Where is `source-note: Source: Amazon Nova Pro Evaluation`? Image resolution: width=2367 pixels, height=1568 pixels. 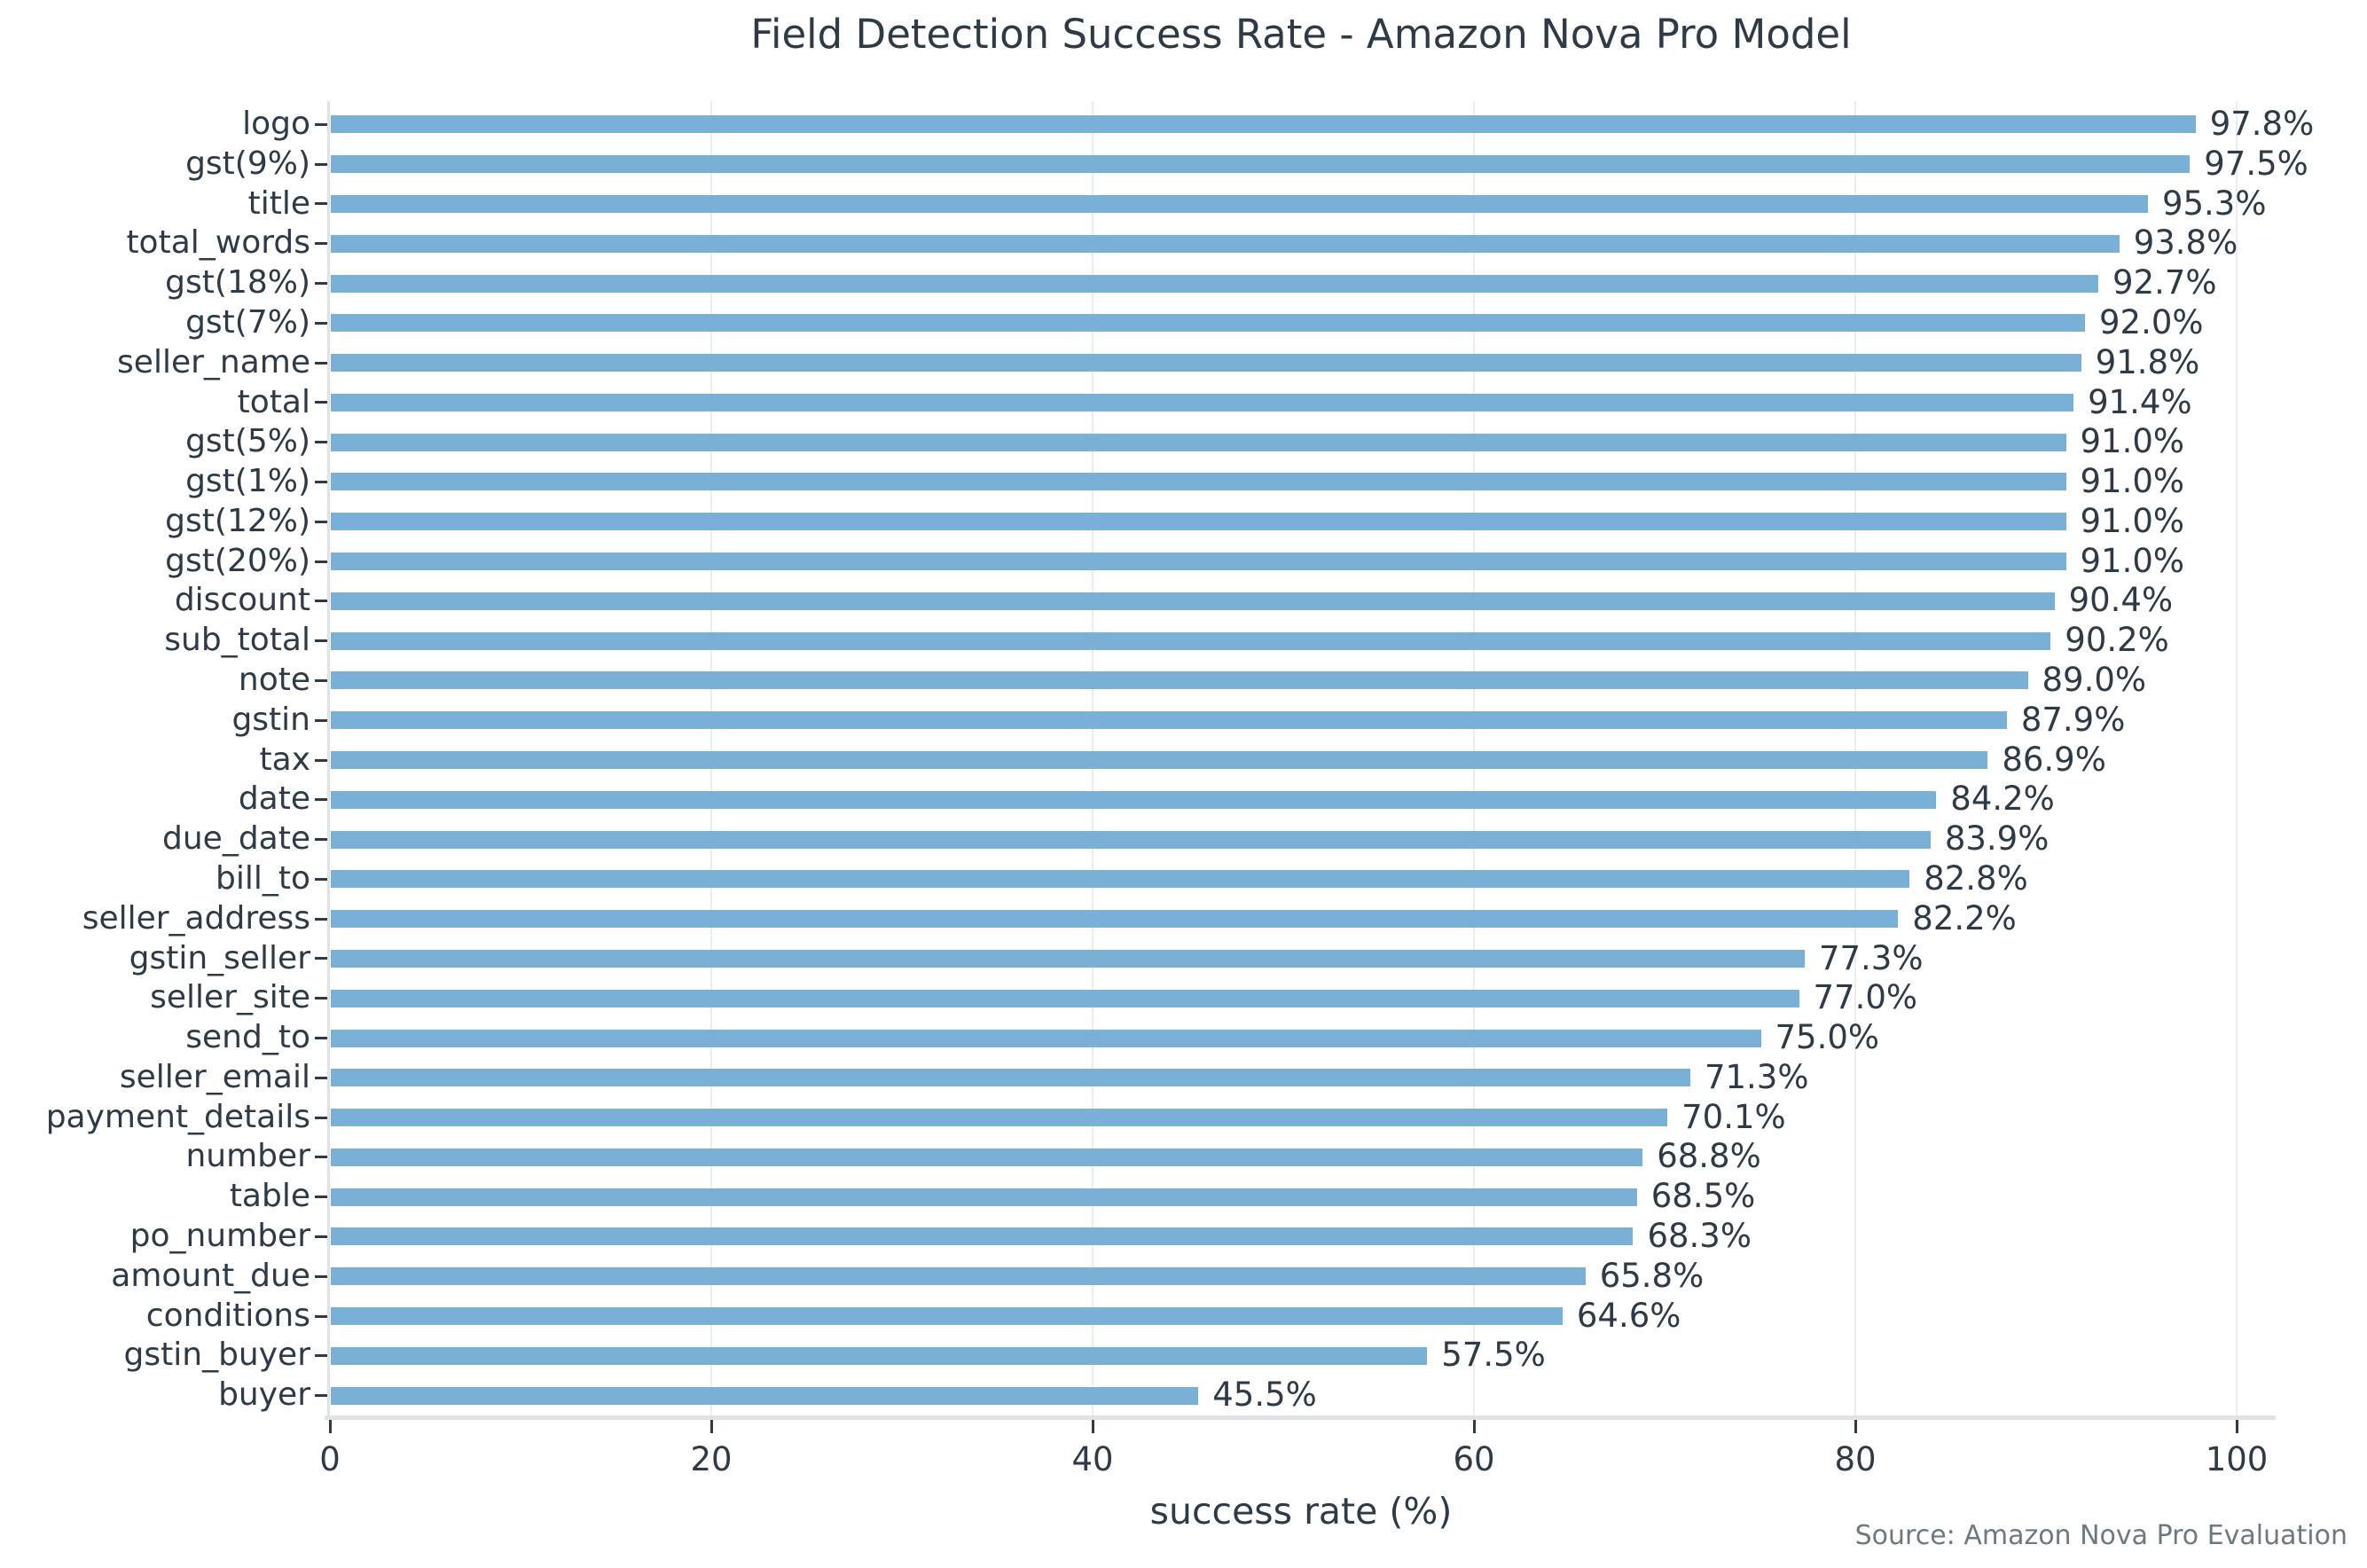
source-note: Source: Amazon Nova Pro Evaluation is located at coordinates (2100, 1536).